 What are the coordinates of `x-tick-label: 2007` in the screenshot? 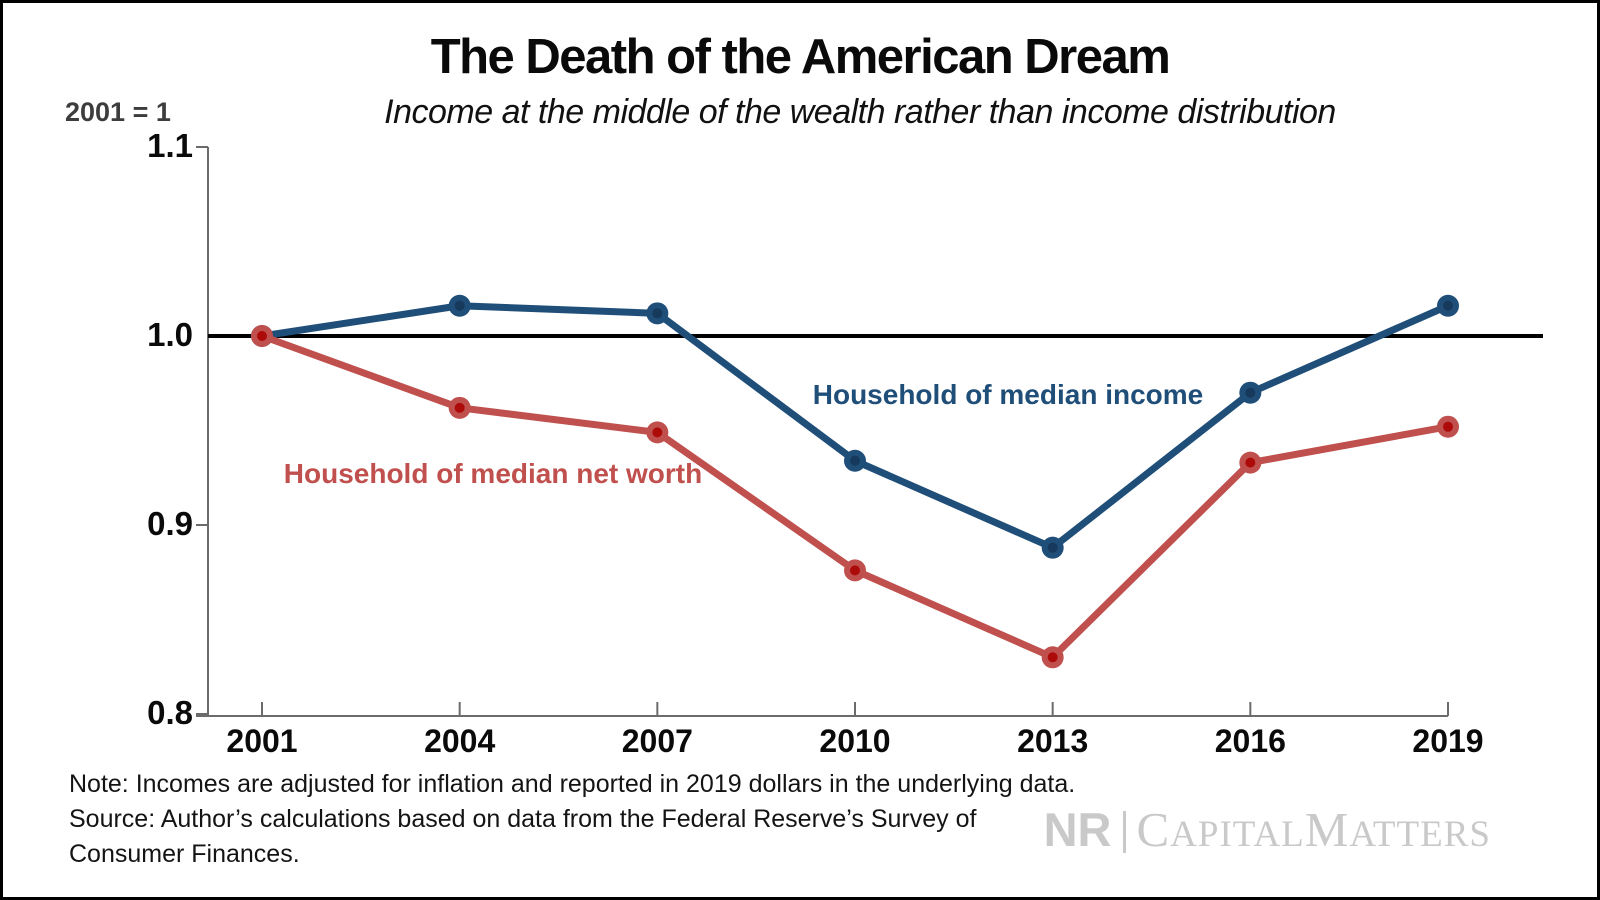 It's located at (657, 741).